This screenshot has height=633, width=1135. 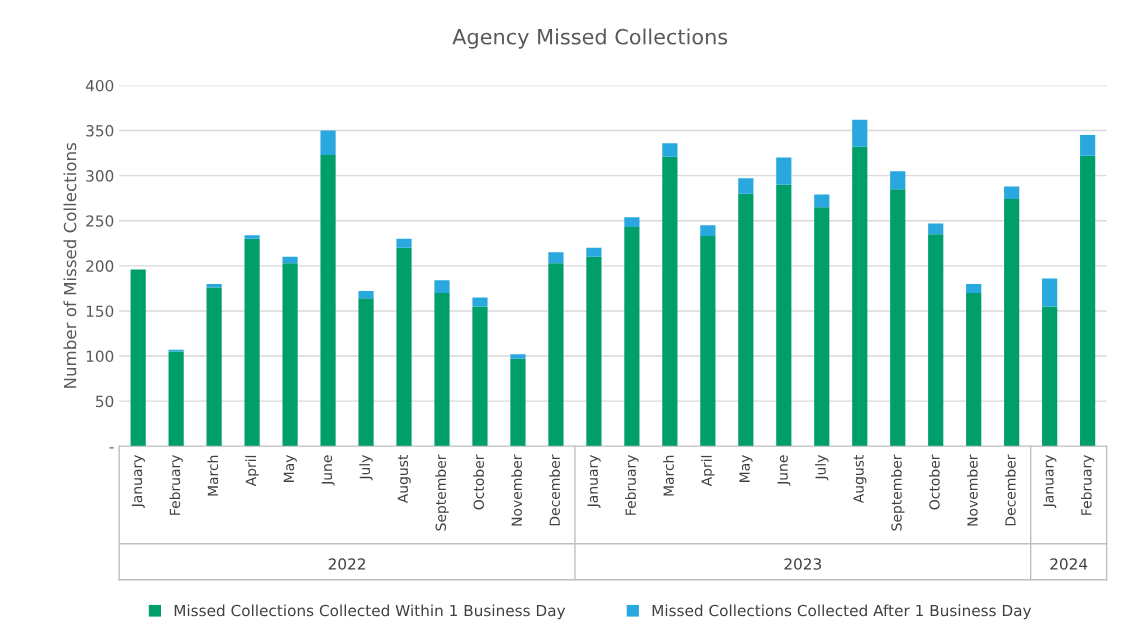 What do you see at coordinates (842, 612) in the screenshot?
I see `legend-label: Missed Collections Collected After 1 Business Day` at bounding box center [842, 612].